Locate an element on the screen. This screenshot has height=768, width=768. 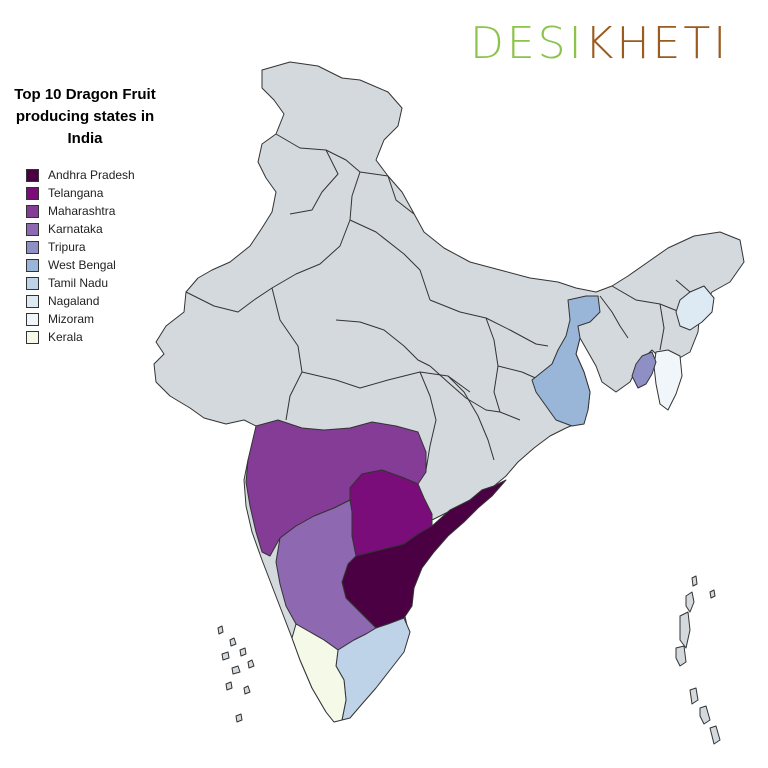
legend-item-tamil-nadu: Tamil Nadu is located at coordinates (80, 283).